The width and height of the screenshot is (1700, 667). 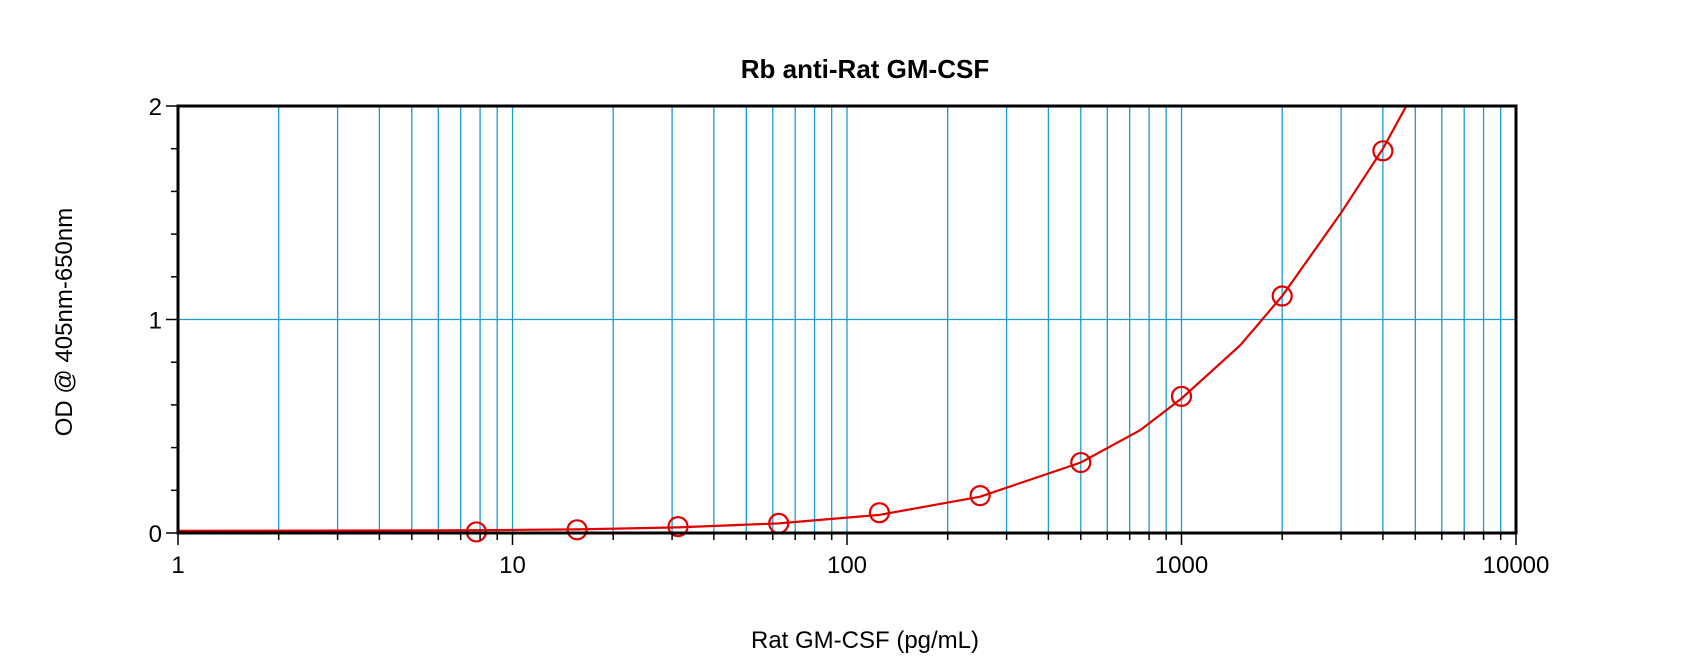 What do you see at coordinates (1516, 565) in the screenshot?
I see `x-tick-label: 10000` at bounding box center [1516, 565].